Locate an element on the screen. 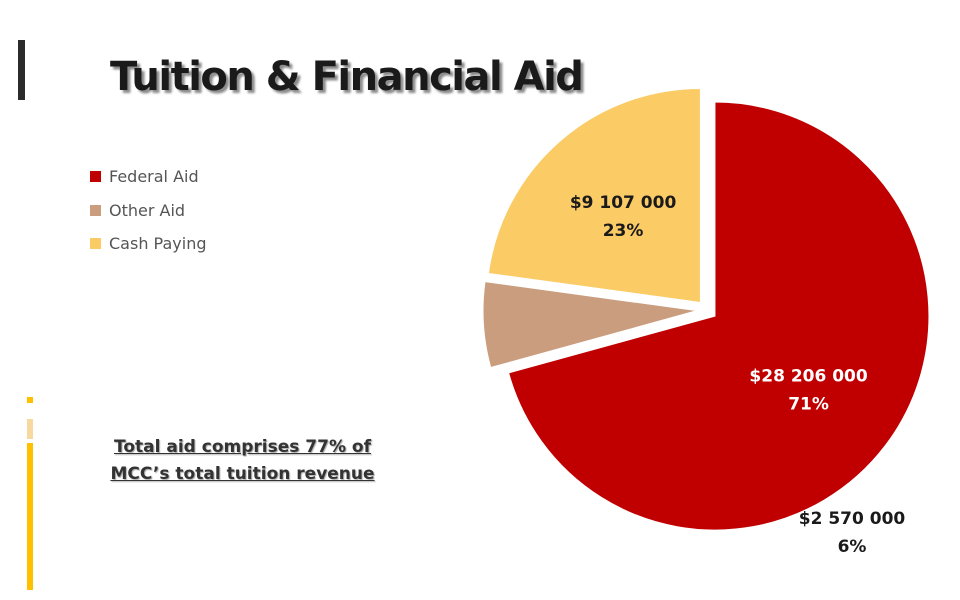 Image resolution: width=960 pixels, height=600 pixels. accent-bar-dark-top is located at coordinates (21, 70).